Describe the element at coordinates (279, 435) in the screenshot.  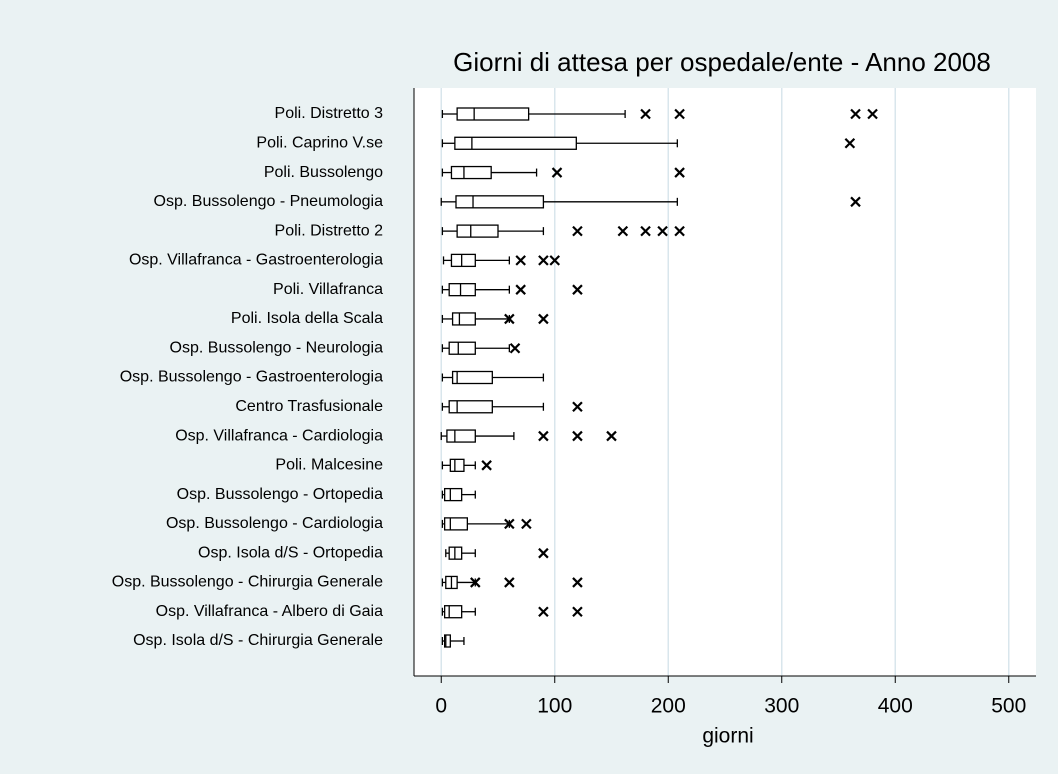
I see `y-tick-label: Osp. Villafranca - Cardiologia` at that location.